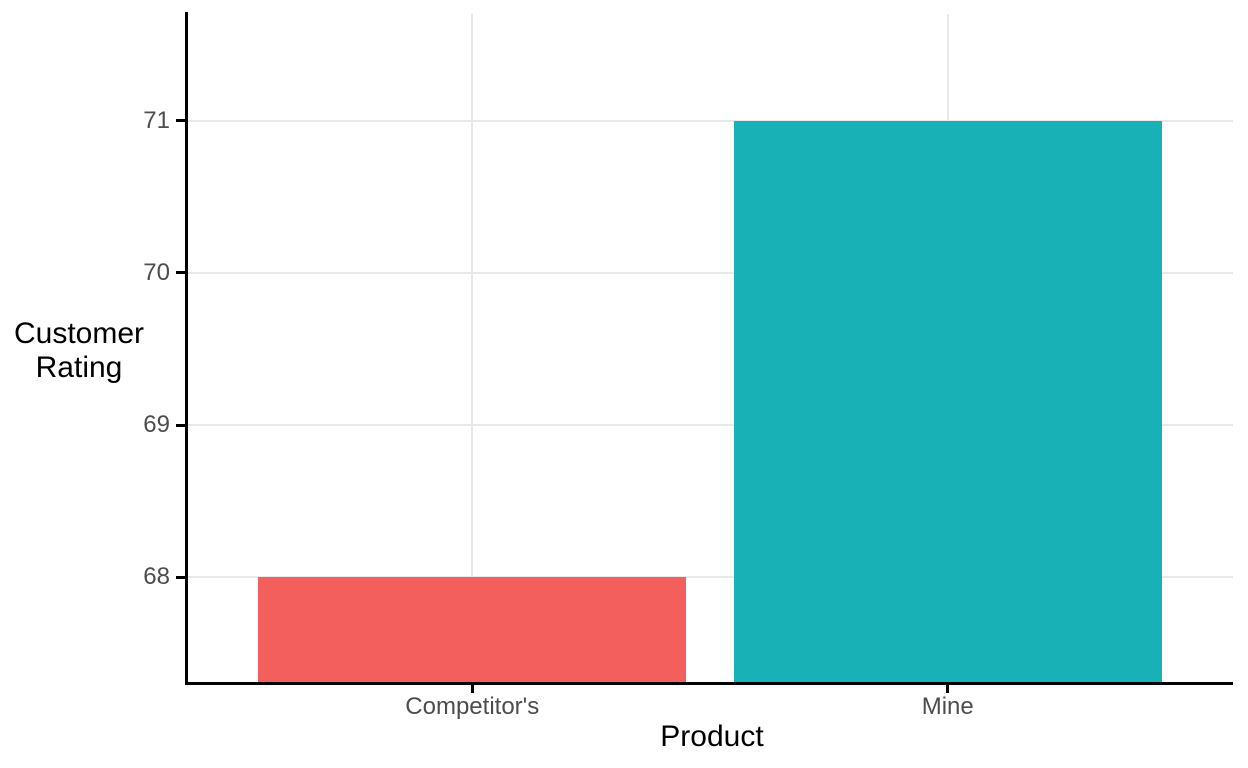  Describe the element at coordinates (156, 425) in the screenshot. I see `y-tick-label-69: 69` at that location.